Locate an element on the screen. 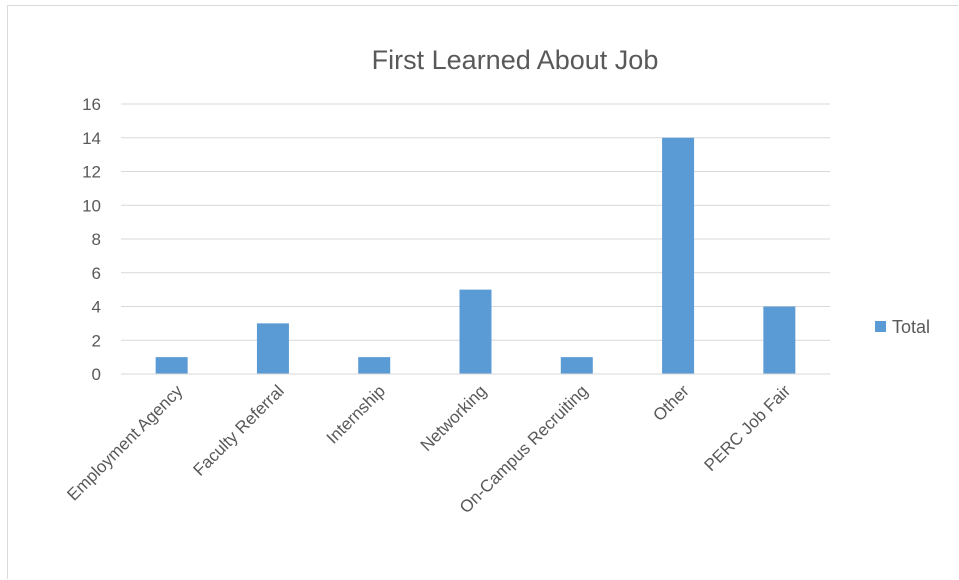 The height and width of the screenshot is (580, 959). x-tick-label: Employment Agency is located at coordinates (124, 442).